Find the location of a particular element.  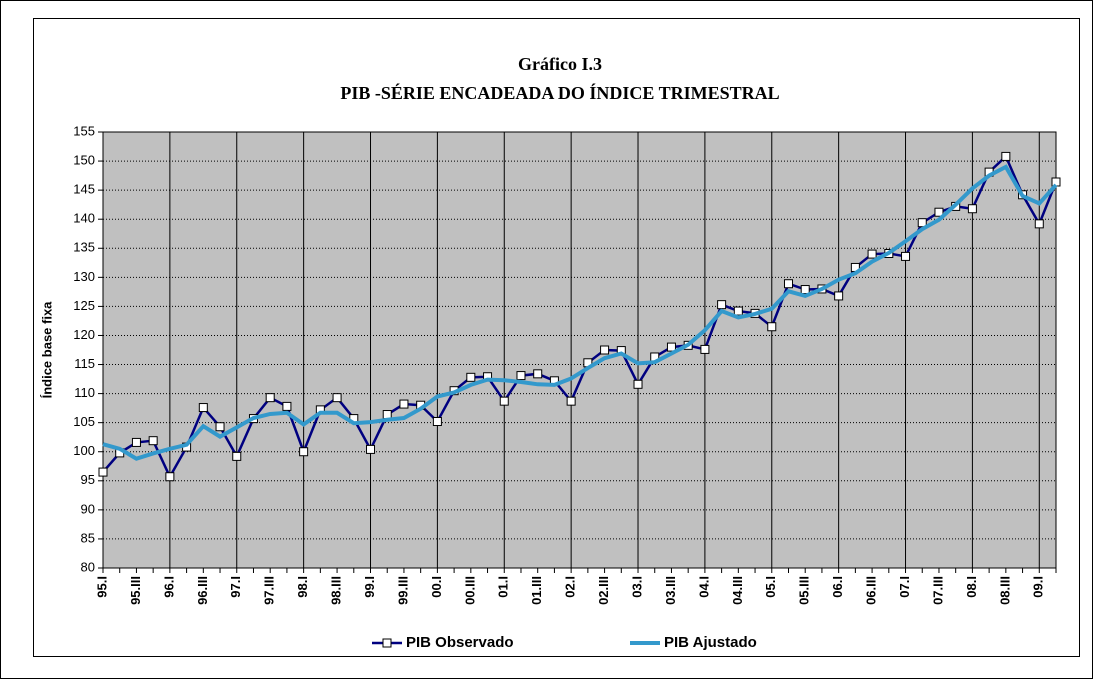

y-tick-label: 120 is located at coordinates (84, 334).